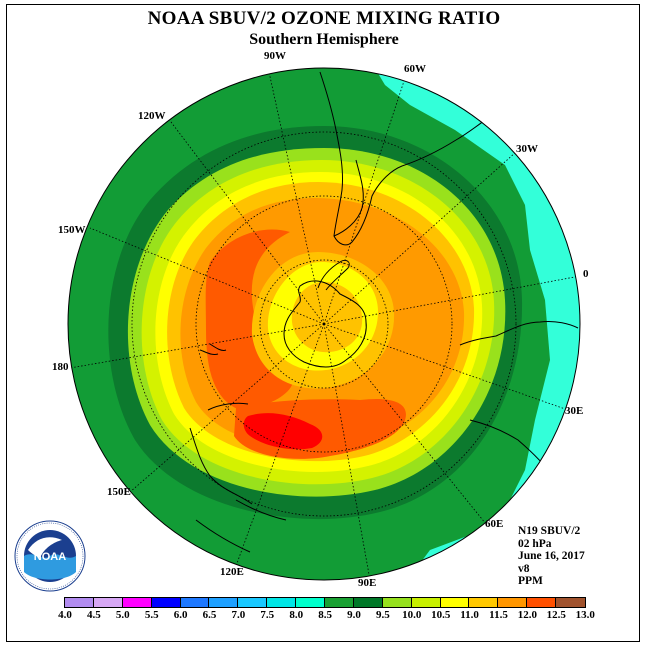  Describe the element at coordinates (209, 615) in the screenshot. I see `colorbar-tick-label: 6.5` at that location.